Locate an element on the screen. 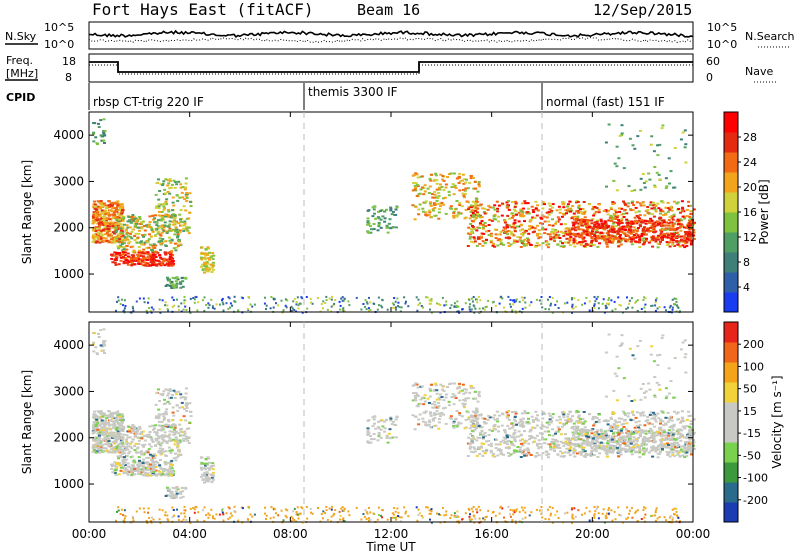 The image size is (800, 554). noise-tick-right-bottom: 10^0 is located at coordinates (722, 44).